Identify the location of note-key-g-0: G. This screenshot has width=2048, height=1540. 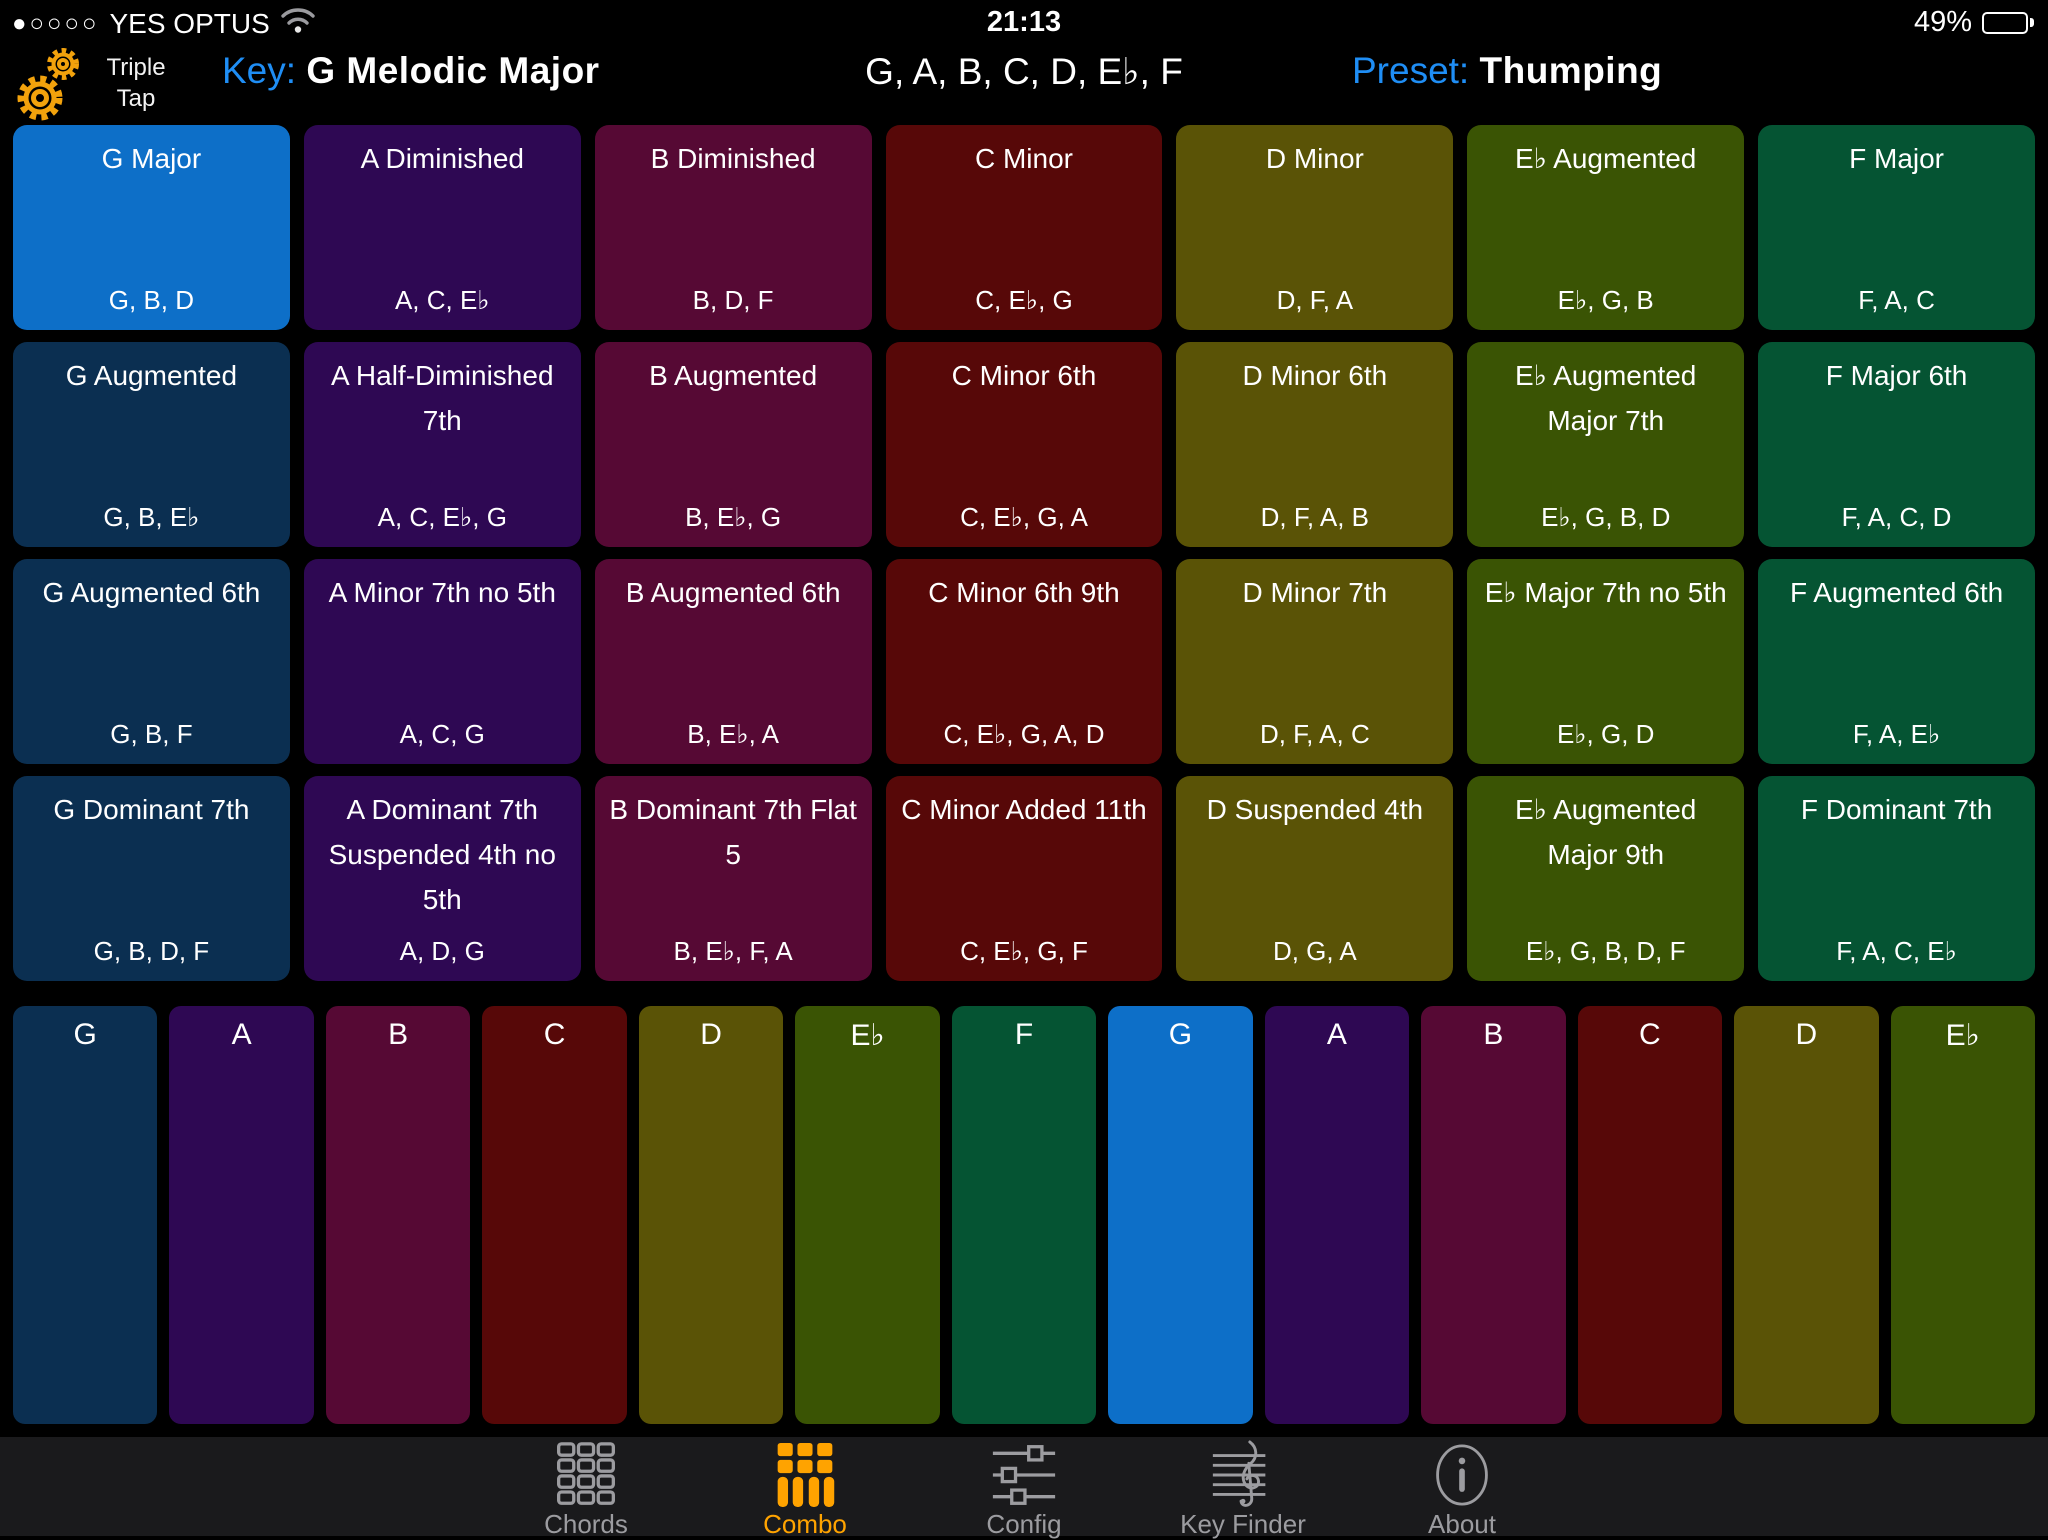
(85, 1215).